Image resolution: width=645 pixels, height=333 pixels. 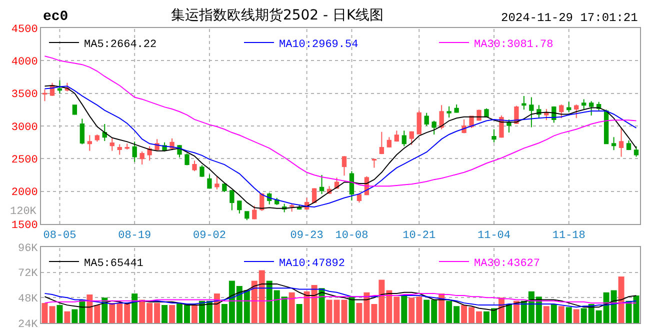 I want to click on y-tick-label: 2000, so click(x=24, y=193).